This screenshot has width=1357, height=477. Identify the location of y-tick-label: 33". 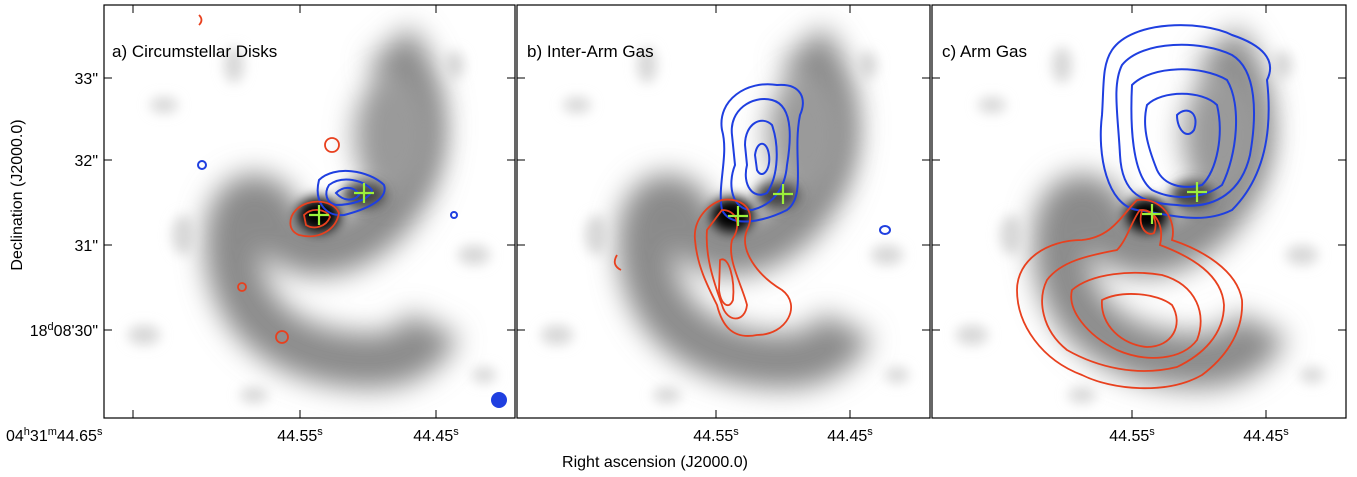
(86, 79).